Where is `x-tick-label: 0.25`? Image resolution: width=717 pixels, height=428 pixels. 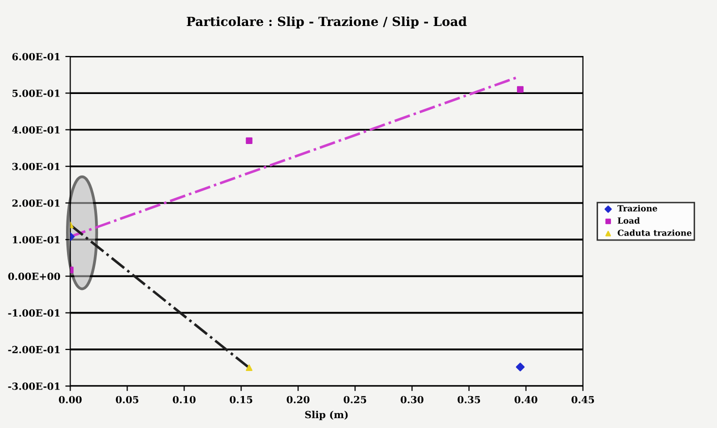 x-tick-label: 0.25 is located at coordinates (355, 400).